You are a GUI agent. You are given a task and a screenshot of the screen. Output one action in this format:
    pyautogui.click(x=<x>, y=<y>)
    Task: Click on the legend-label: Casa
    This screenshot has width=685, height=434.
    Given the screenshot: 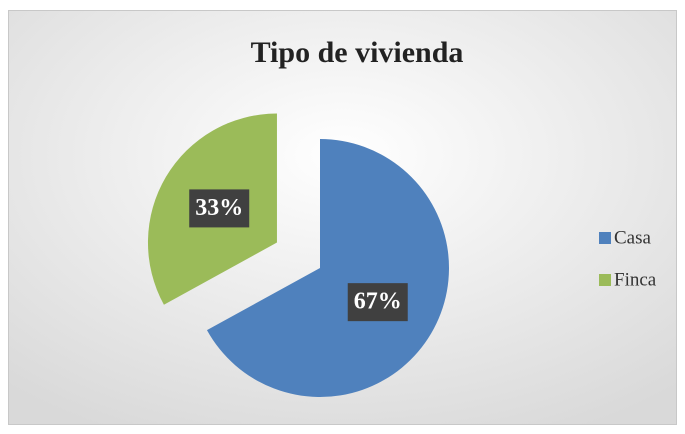 What is the action you would take?
    pyautogui.click(x=633, y=237)
    